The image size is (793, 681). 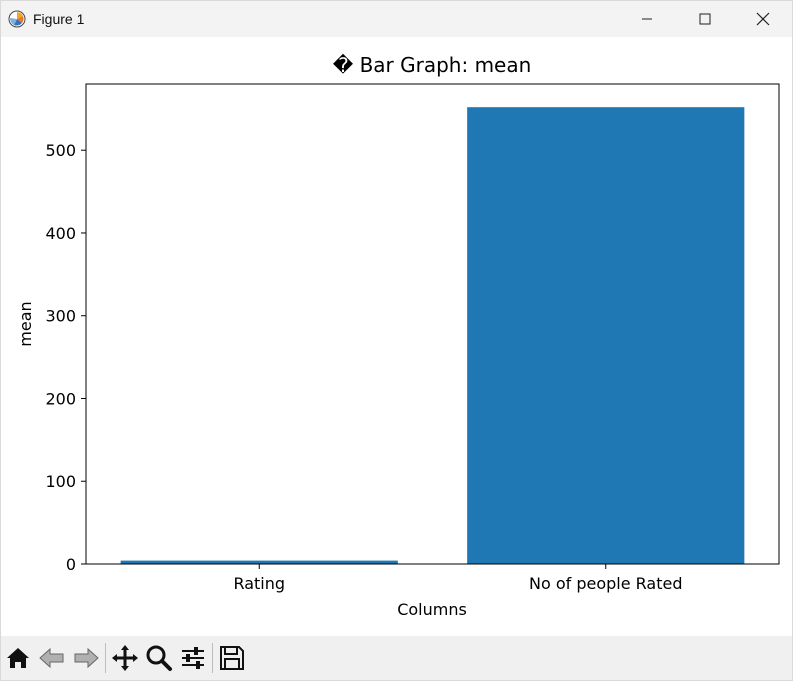 What do you see at coordinates (60, 150) in the screenshot?
I see `y-tick-label: 500` at bounding box center [60, 150].